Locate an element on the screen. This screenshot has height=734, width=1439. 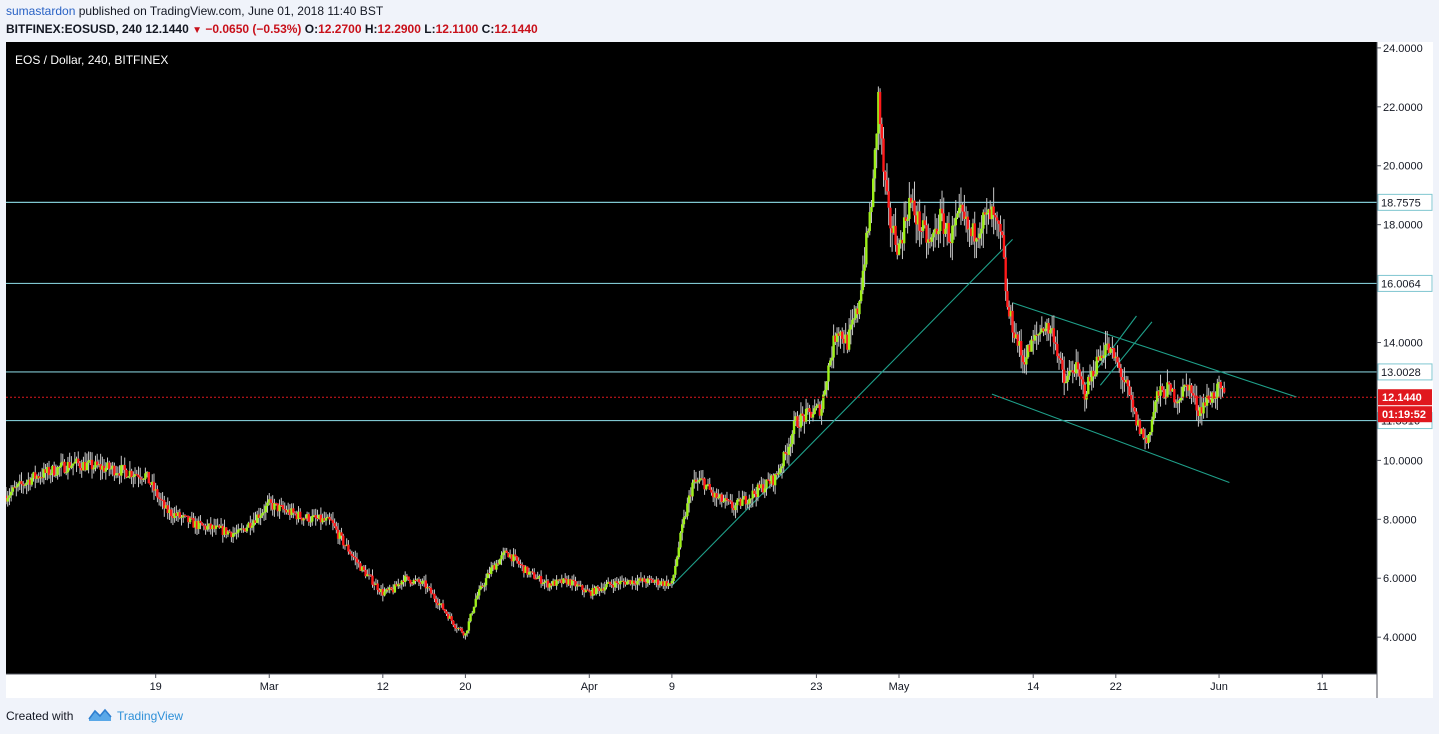
time-axis is located at coordinates (719, 686).